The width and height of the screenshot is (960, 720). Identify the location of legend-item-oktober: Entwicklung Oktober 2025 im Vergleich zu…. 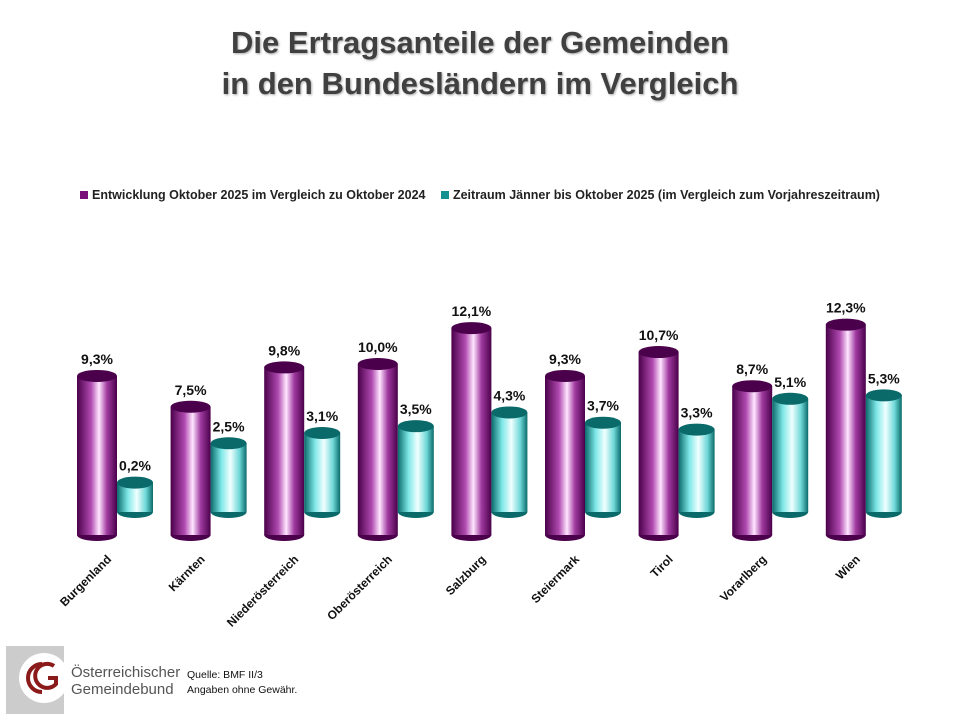
(252, 195).